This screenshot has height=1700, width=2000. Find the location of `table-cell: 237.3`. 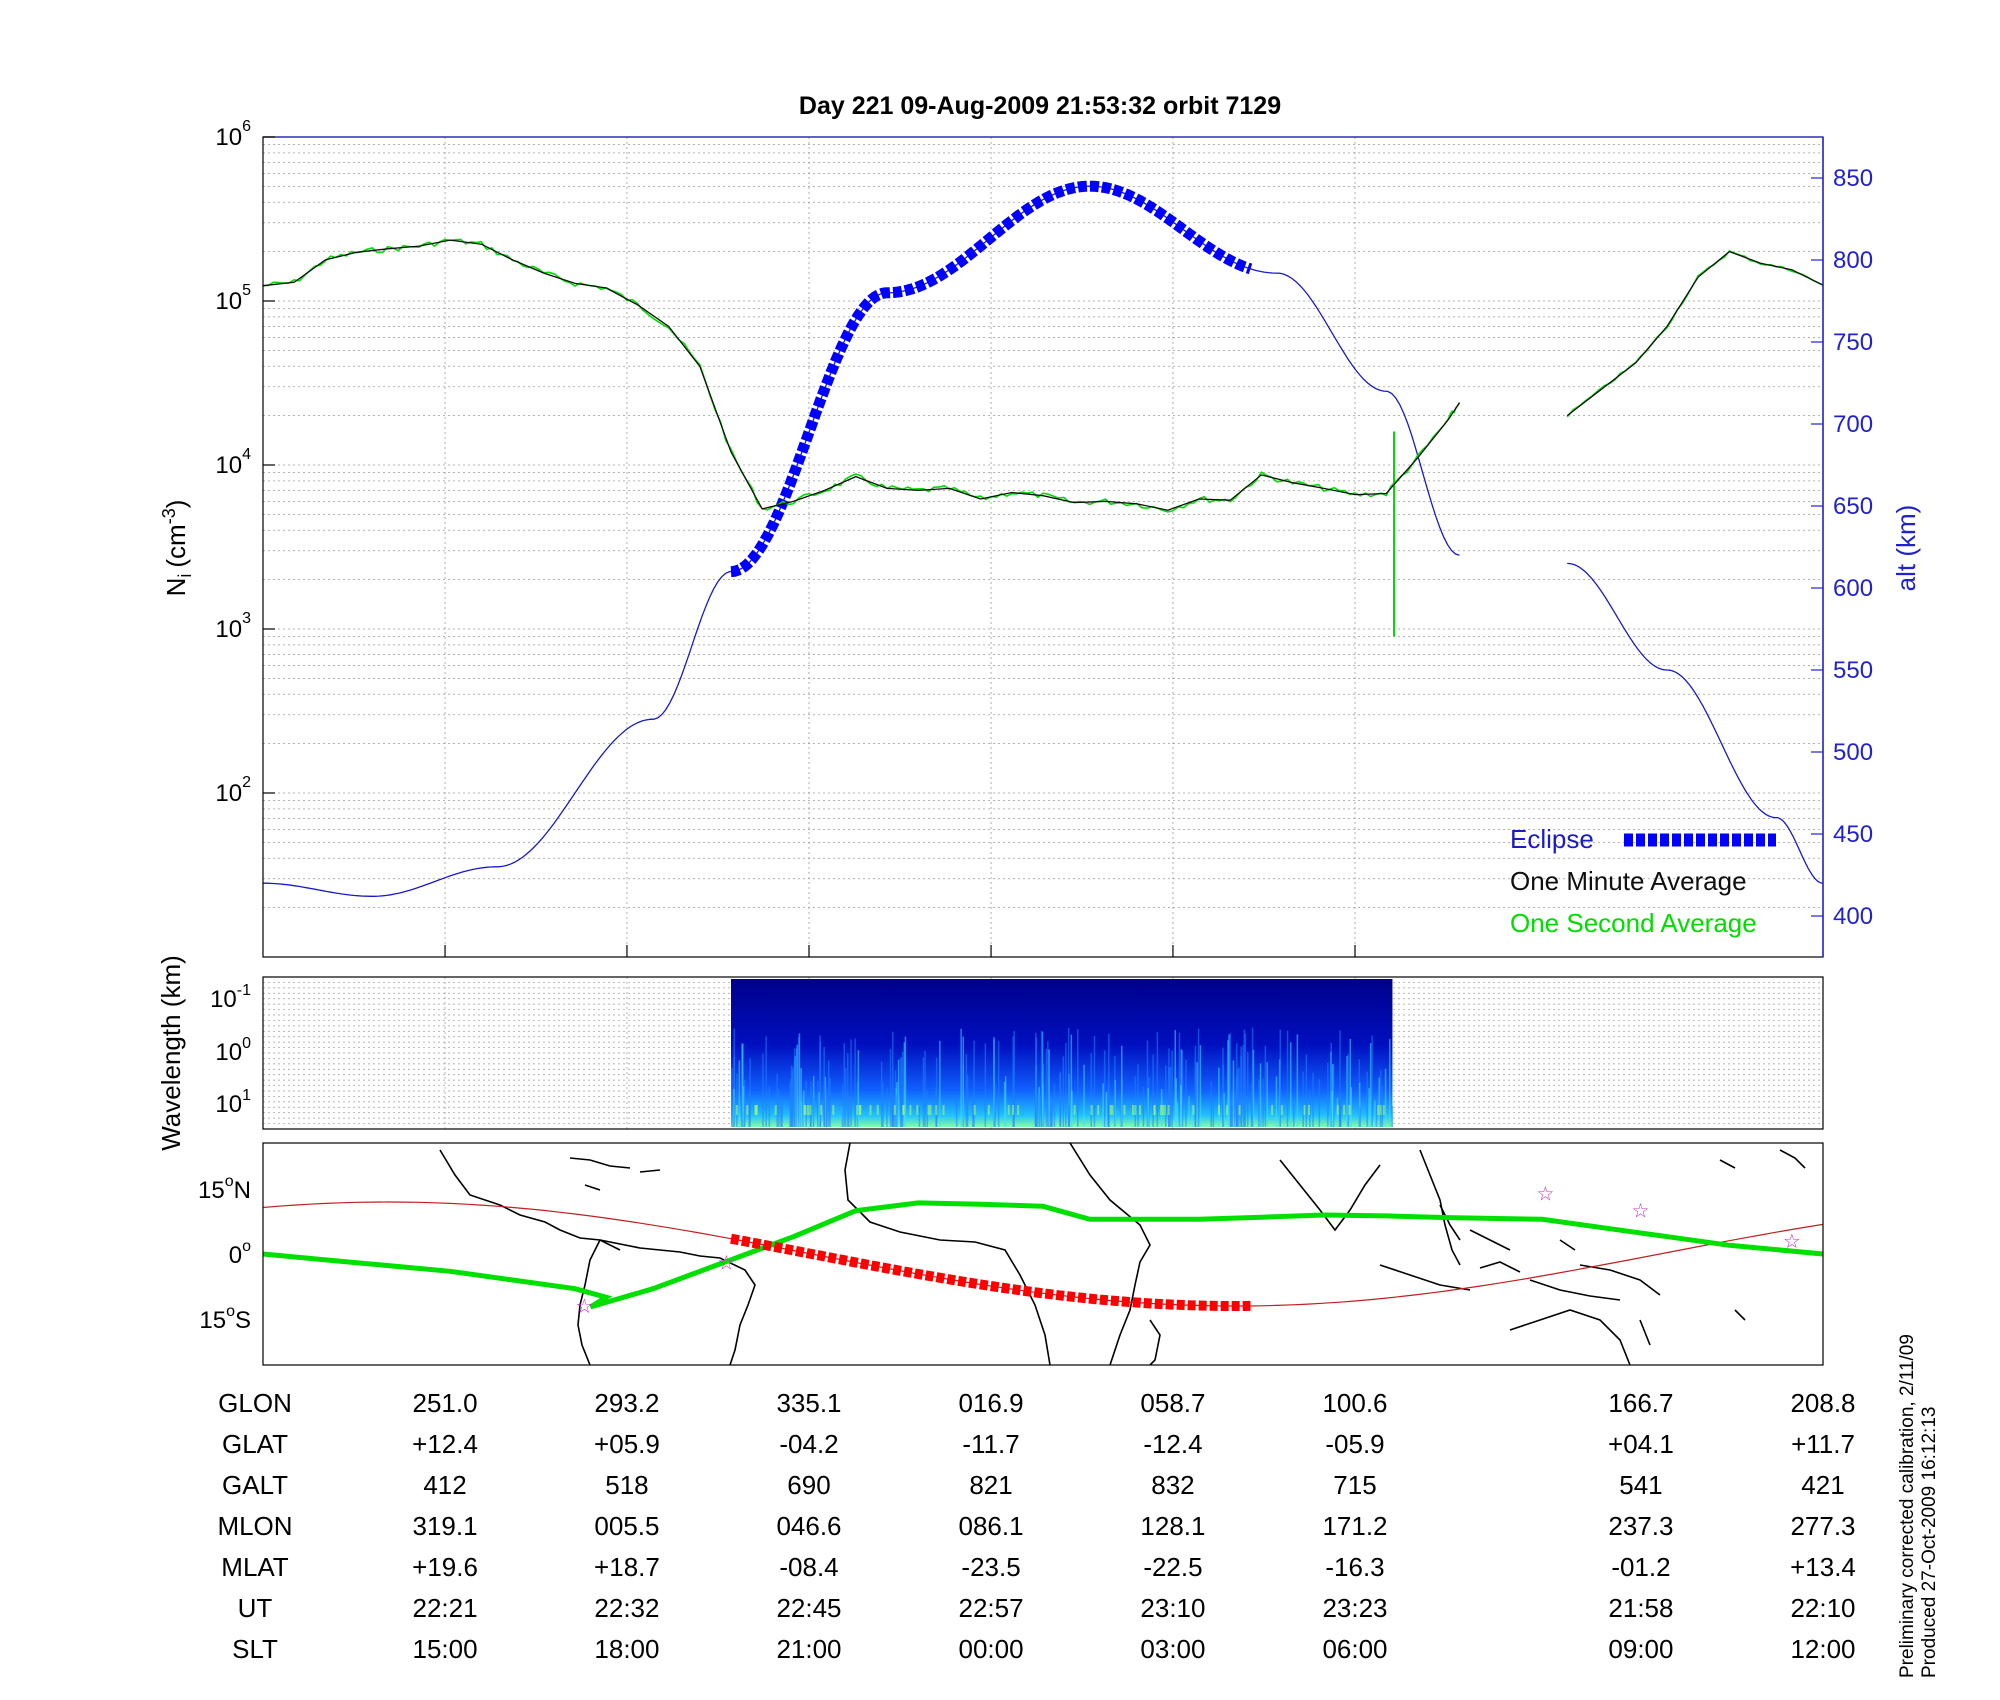

table-cell: 237.3 is located at coordinates (1640, 1526).